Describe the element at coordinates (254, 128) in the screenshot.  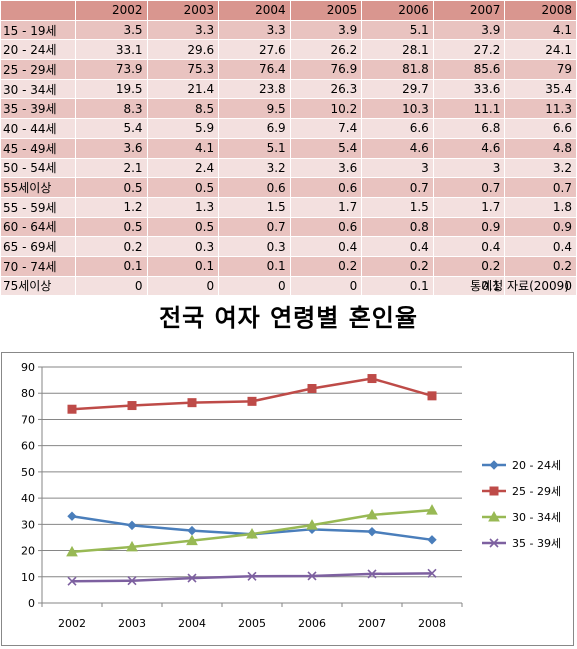
I see `table-cell: 6.9` at that location.